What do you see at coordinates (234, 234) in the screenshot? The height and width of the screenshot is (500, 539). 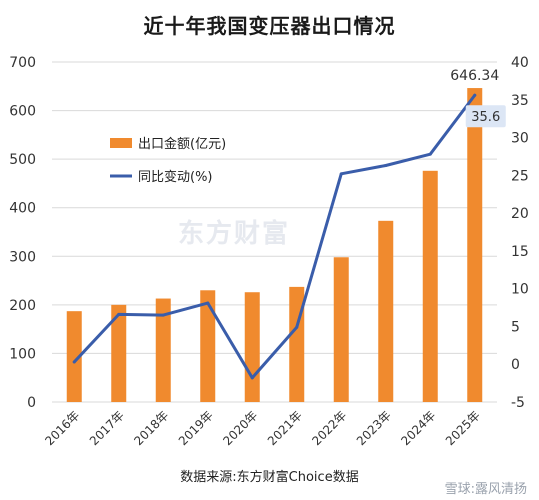 I see `watermark-text: 东方财富` at bounding box center [234, 234].